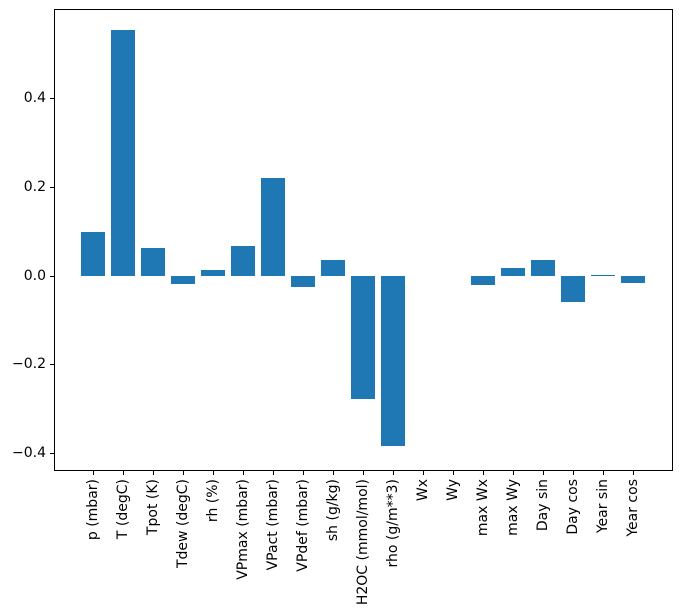 This screenshot has width=683, height=616. Describe the element at coordinates (513, 507) in the screenshot. I see `x-tick-label: max Wy` at that location.